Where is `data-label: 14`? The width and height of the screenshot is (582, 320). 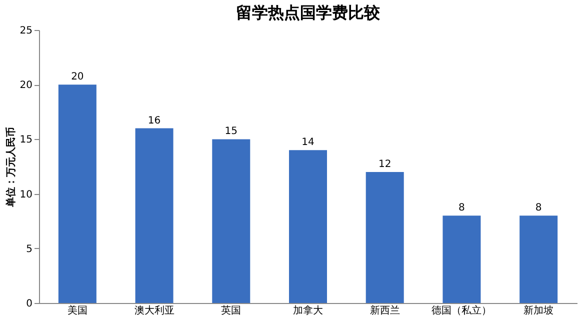 data-label: 14 is located at coordinates (308, 142).